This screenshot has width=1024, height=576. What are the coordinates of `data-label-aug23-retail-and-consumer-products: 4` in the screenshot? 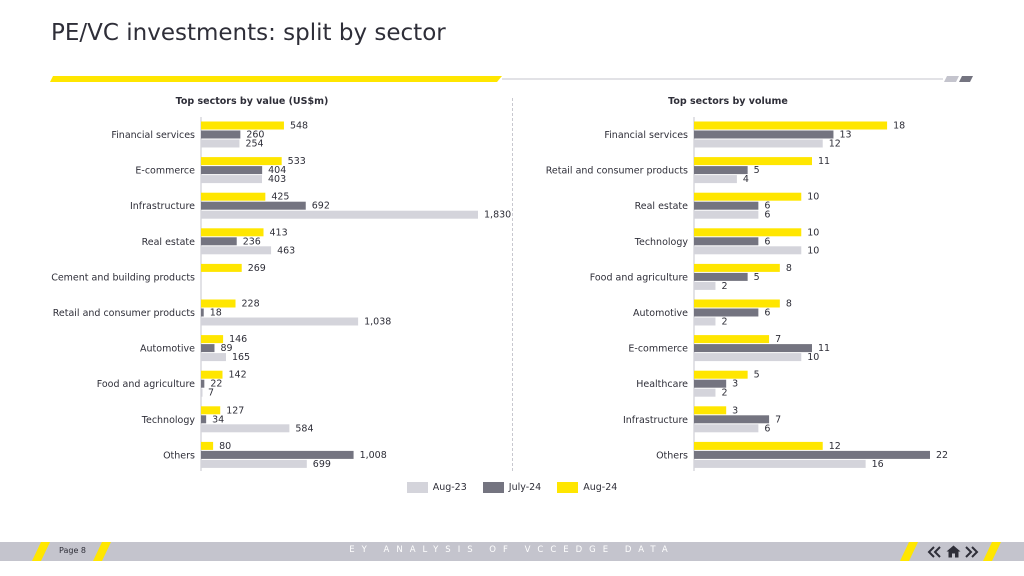 It's located at (746, 179).